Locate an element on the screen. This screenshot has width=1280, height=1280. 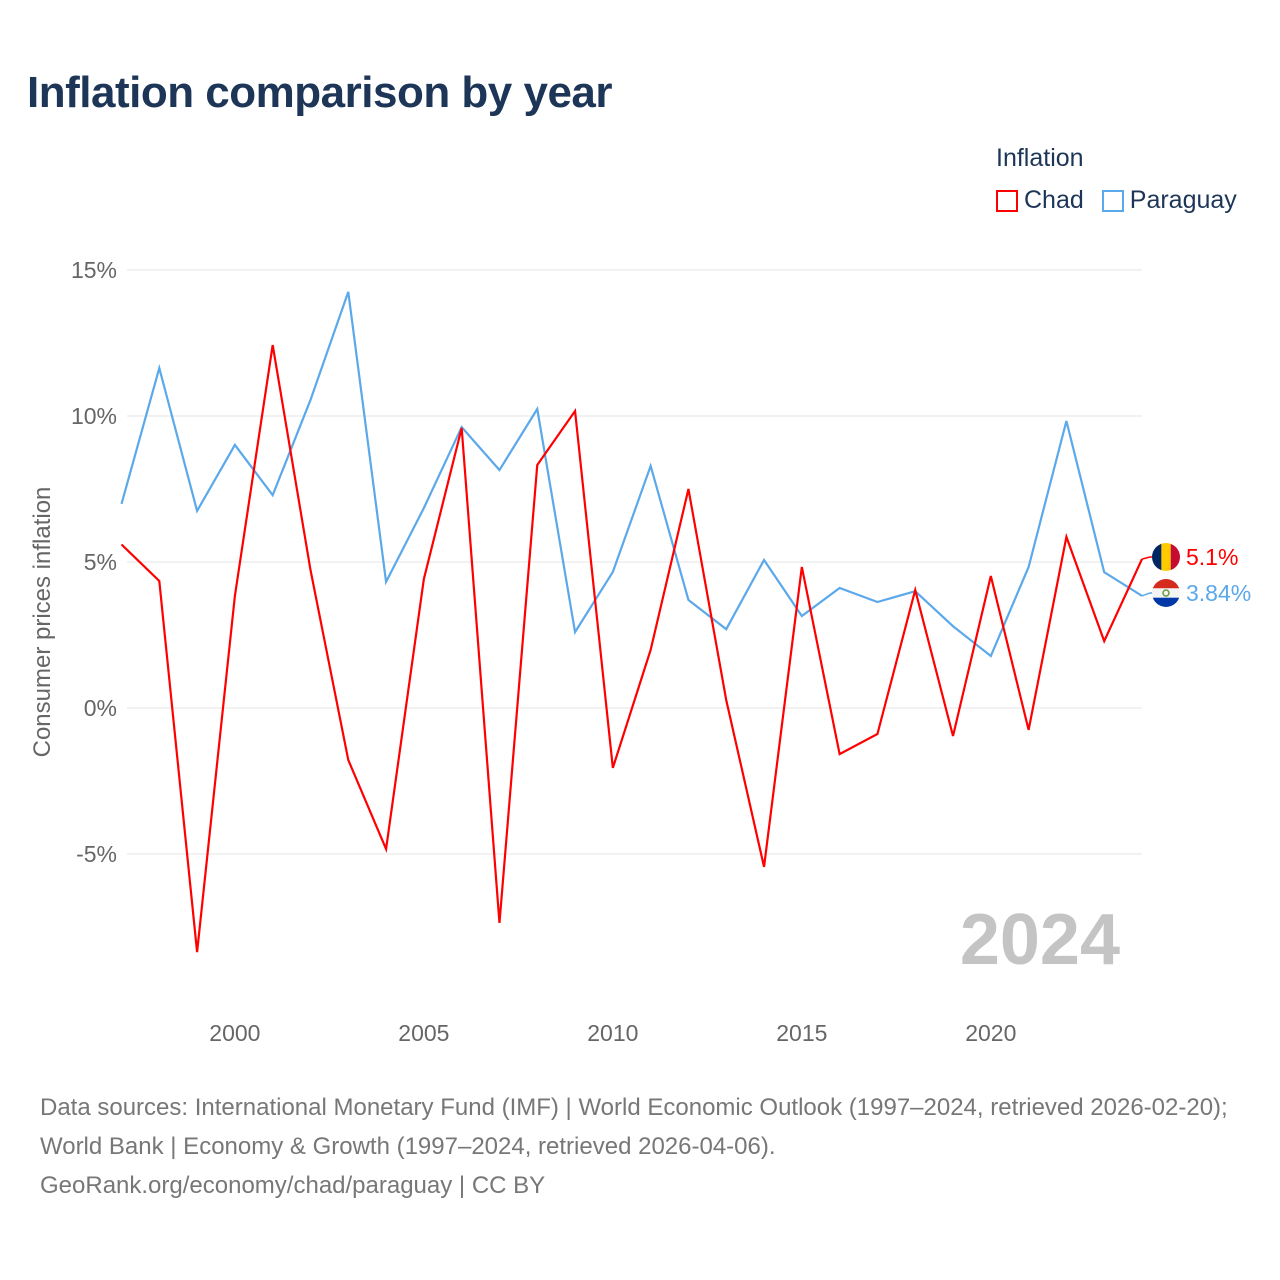
end-value-label: 3.84% is located at coordinates (1218, 593).